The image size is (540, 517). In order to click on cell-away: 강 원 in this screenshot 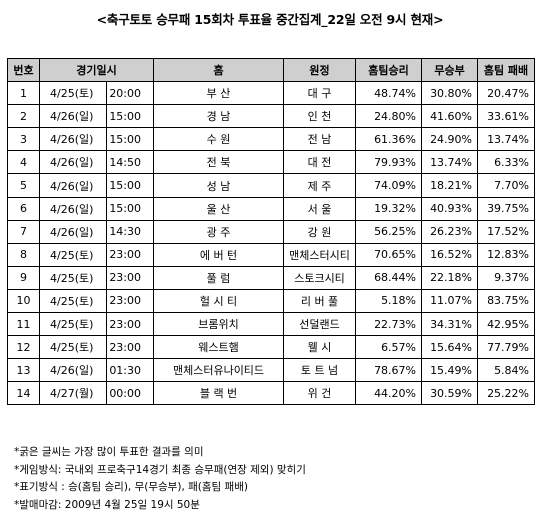, I will do `click(320, 231)`.